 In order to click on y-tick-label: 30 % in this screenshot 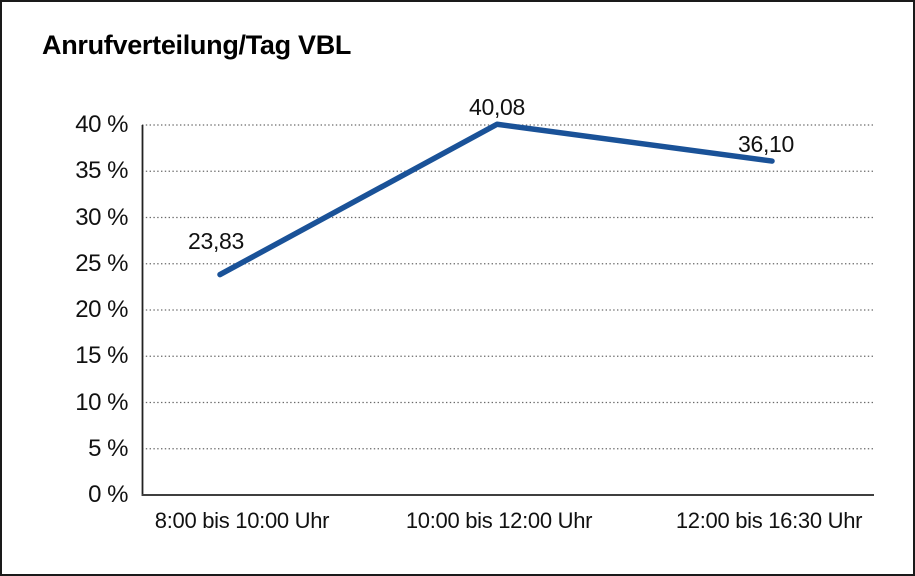, I will do `click(101, 217)`.